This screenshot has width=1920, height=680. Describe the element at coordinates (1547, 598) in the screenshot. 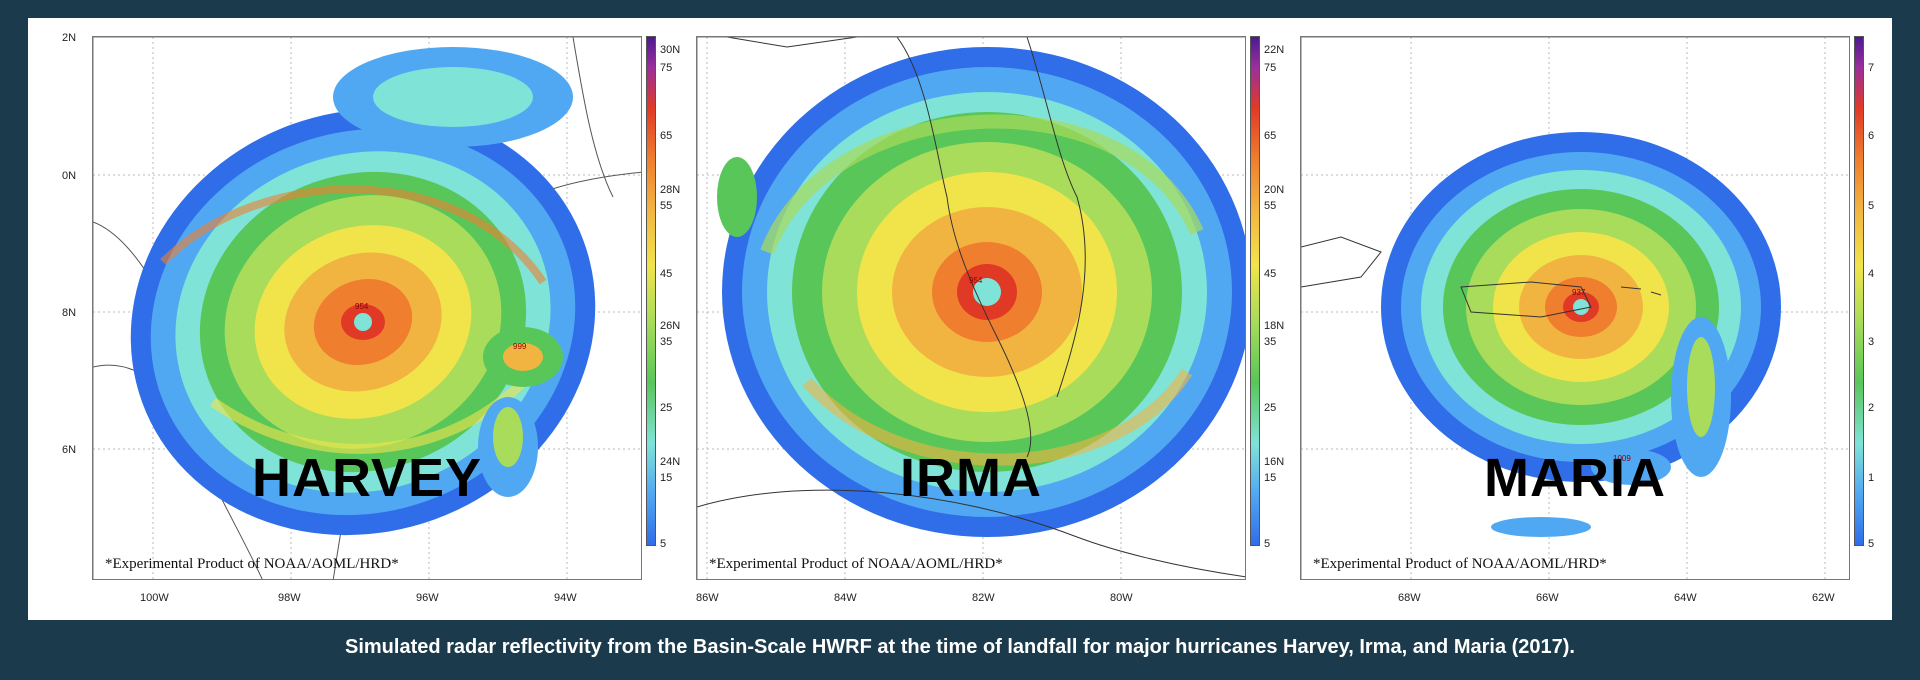

I see `lon-label: 66W` at that location.